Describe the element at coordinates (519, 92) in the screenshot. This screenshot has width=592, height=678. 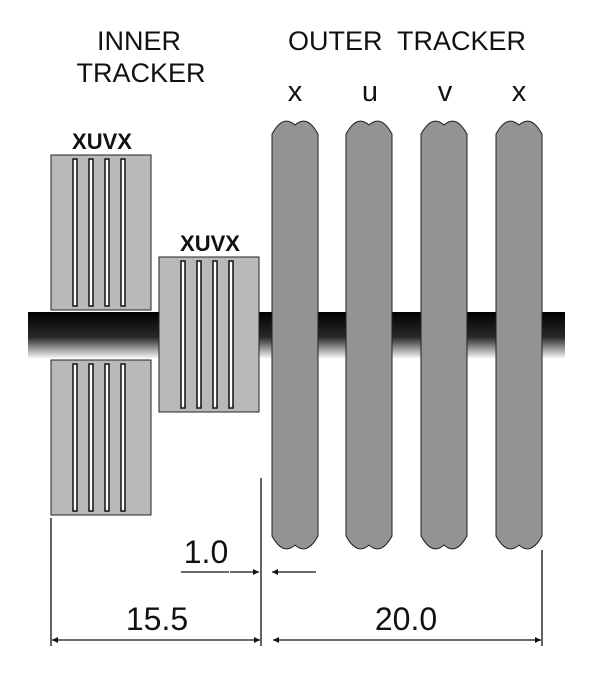
I see `outer-plane-label-x2: x` at that location.